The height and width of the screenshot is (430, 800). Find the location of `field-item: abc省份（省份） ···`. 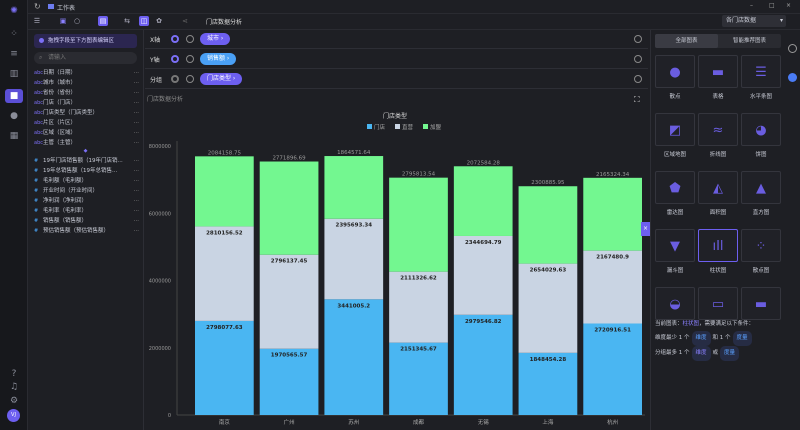

field-item: abc省份（省份） ··· is located at coordinates (85, 93).